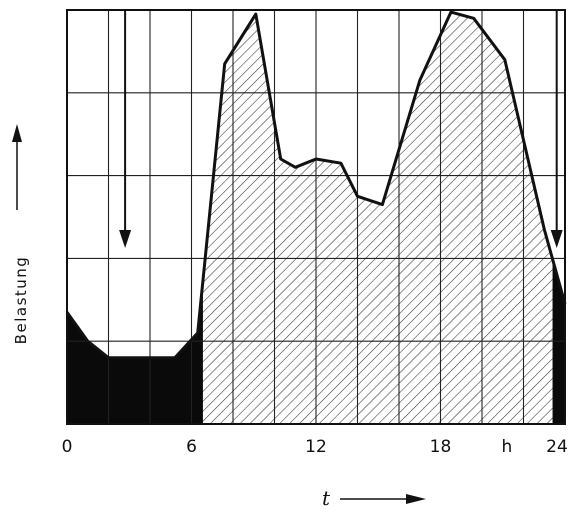 This screenshot has height=515, width=571. Describe the element at coordinates (67, 447) in the screenshot. I see `x-tick-label: 0` at that location.